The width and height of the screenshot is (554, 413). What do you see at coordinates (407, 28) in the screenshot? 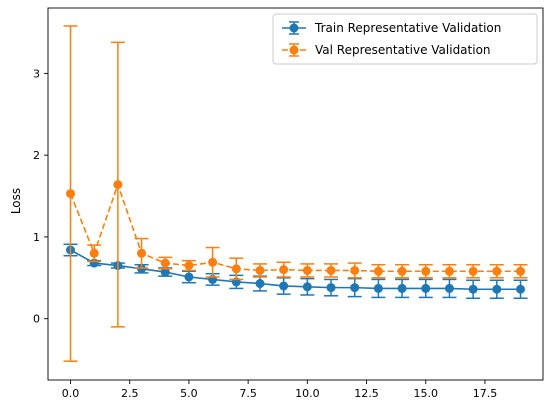
I see `legend-label: Train Representative Validation` at bounding box center [407, 28].